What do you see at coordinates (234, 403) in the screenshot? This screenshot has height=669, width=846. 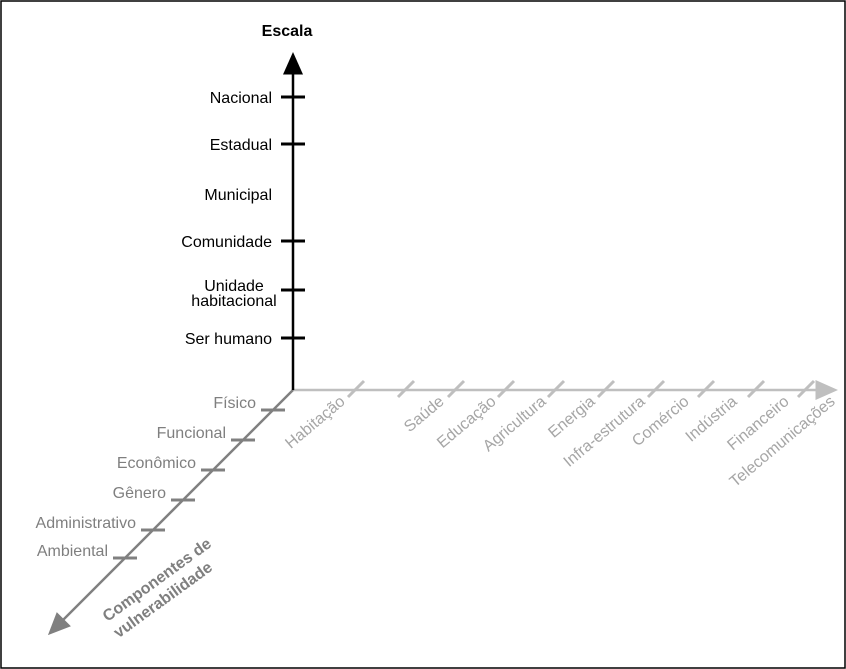 I see `component-label: Físico` at bounding box center [234, 403].